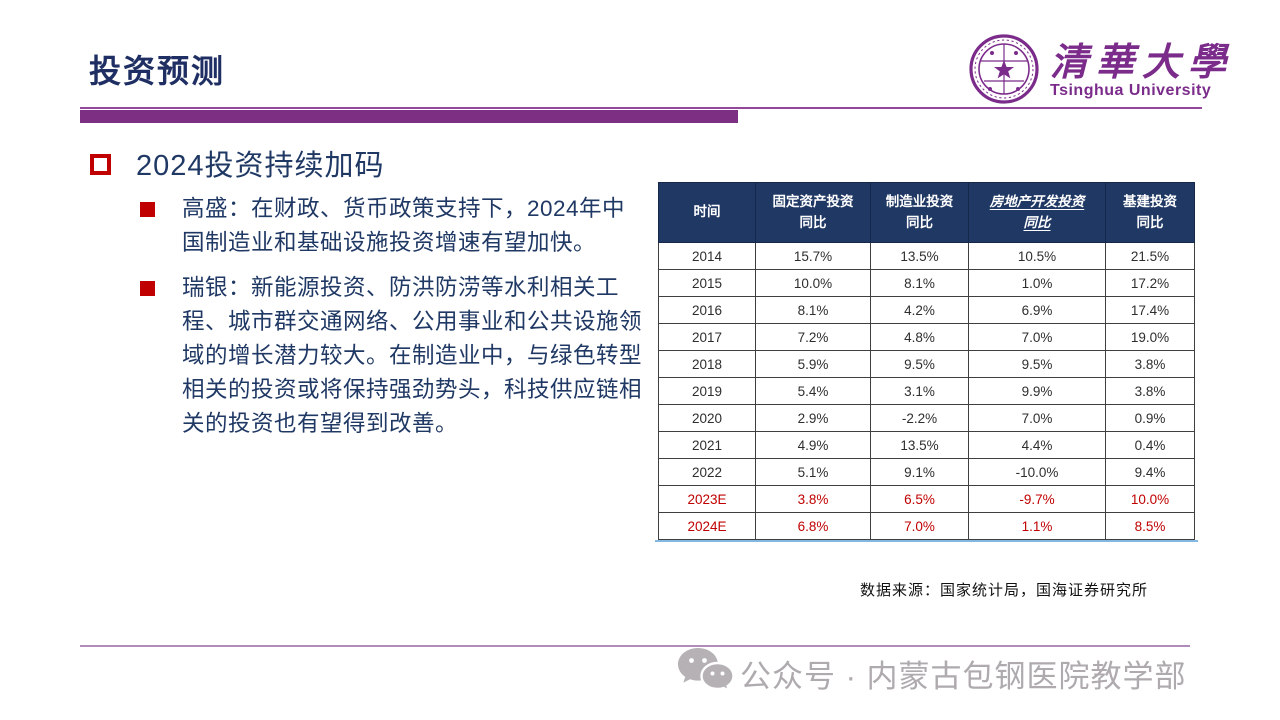 The image size is (1280, 720). Describe the element at coordinates (1150, 418) in the screenshot. I see `value-cell: 0.9%` at that location.